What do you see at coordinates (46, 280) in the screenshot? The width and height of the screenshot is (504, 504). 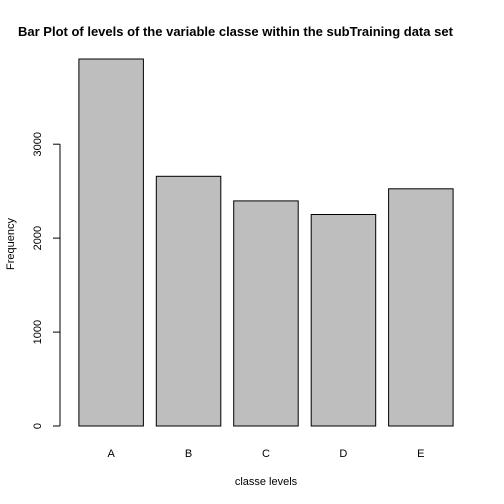 I see `y-axis: 0 1000 2000 3000` at bounding box center [46, 280].